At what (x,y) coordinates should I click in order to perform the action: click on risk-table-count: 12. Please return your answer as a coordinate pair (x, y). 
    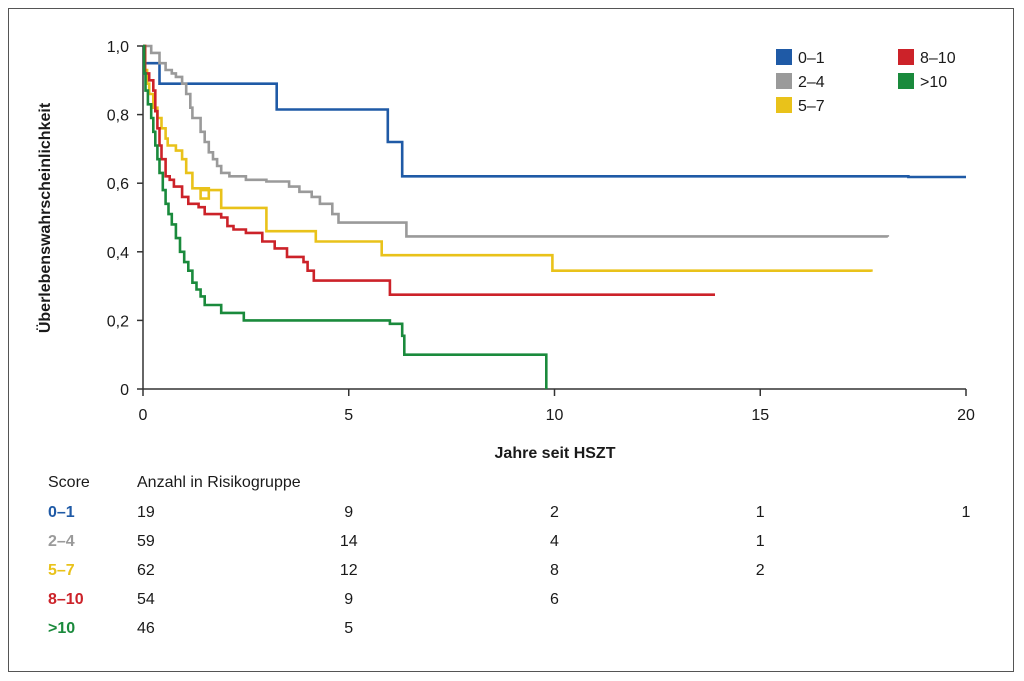
    Looking at the image, I should click on (349, 570).